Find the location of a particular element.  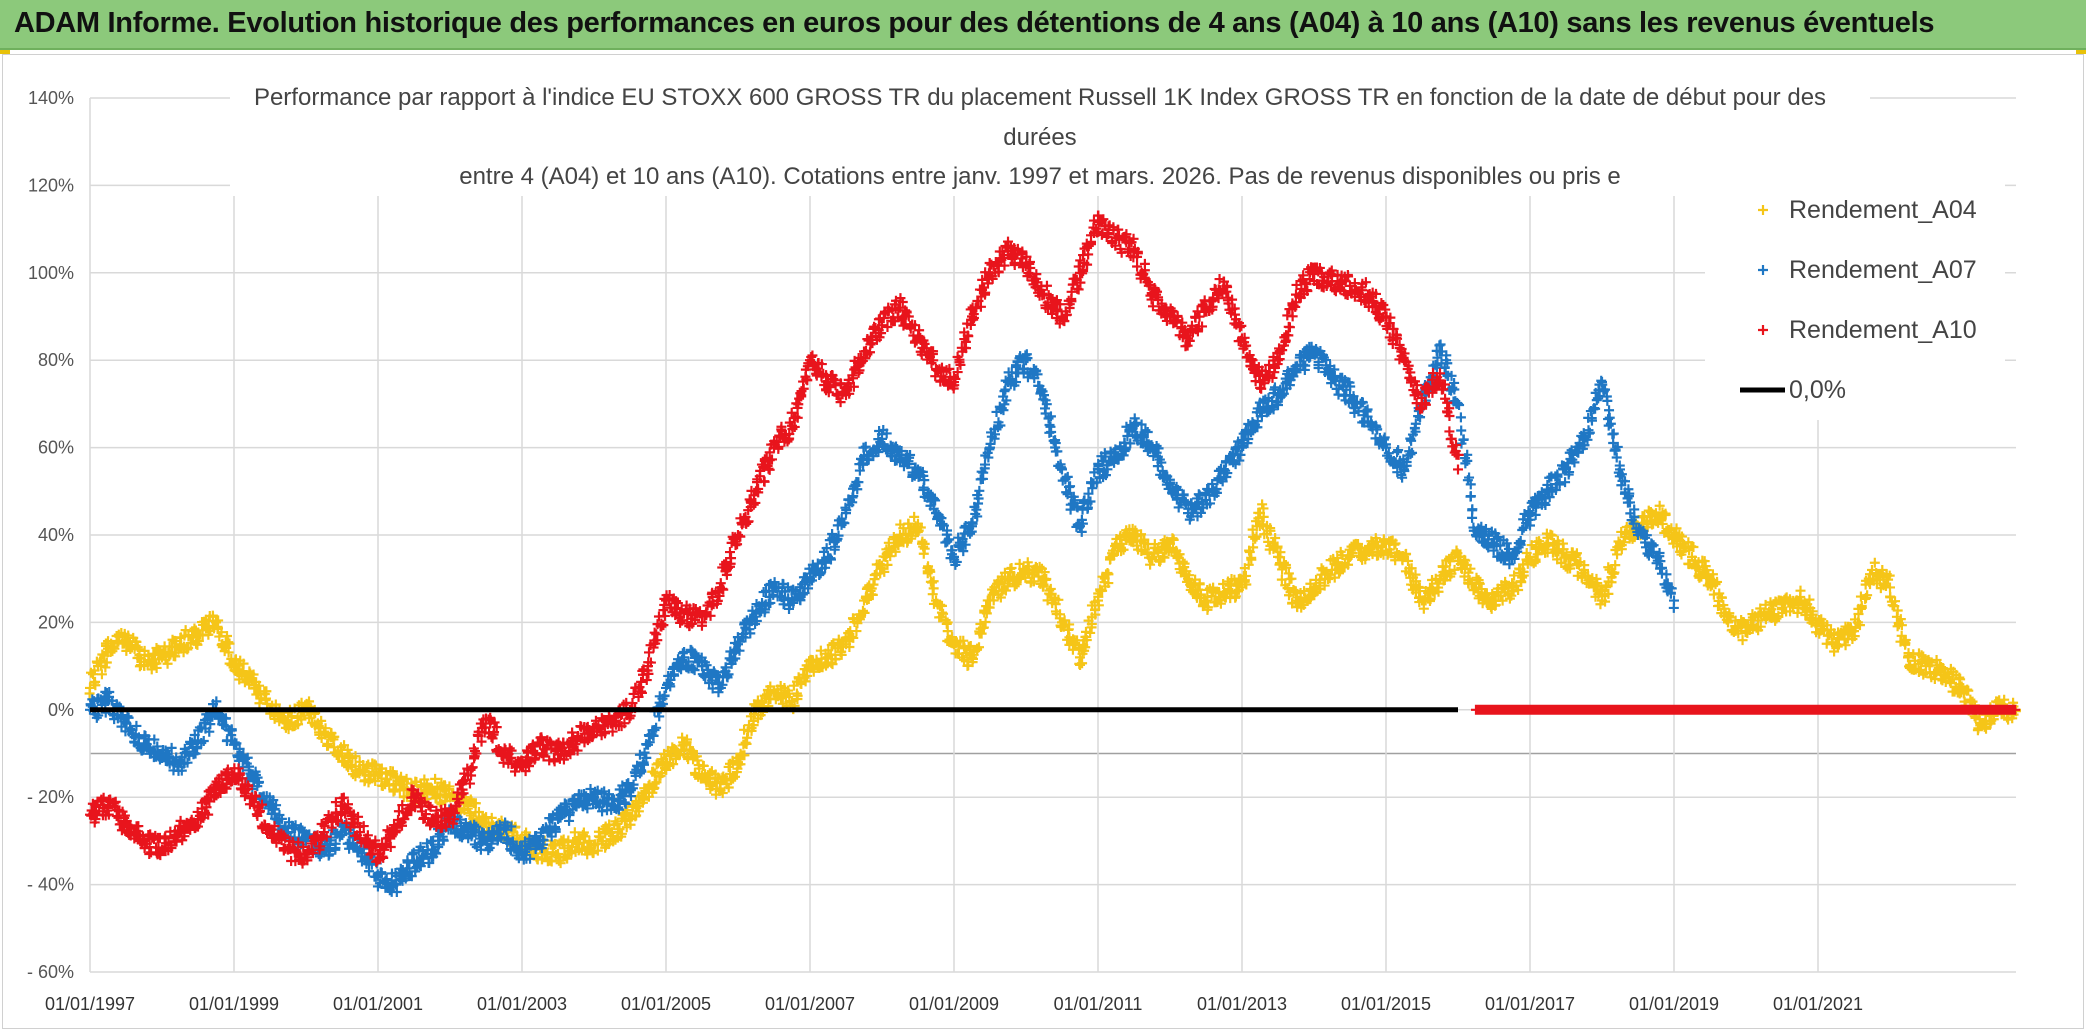

x-tick-label: 01/01/1997 is located at coordinates (90, 1004).